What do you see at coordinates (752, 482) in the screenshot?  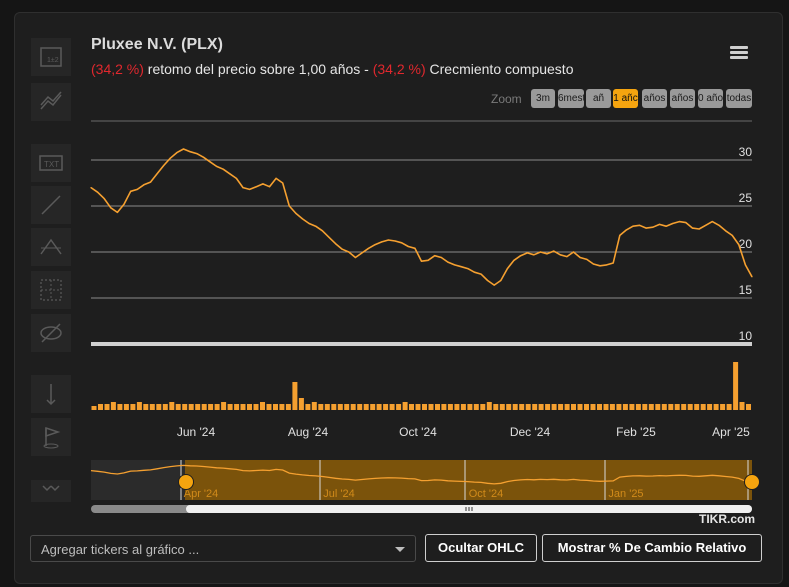 I see `navigator-handle-right` at bounding box center [752, 482].